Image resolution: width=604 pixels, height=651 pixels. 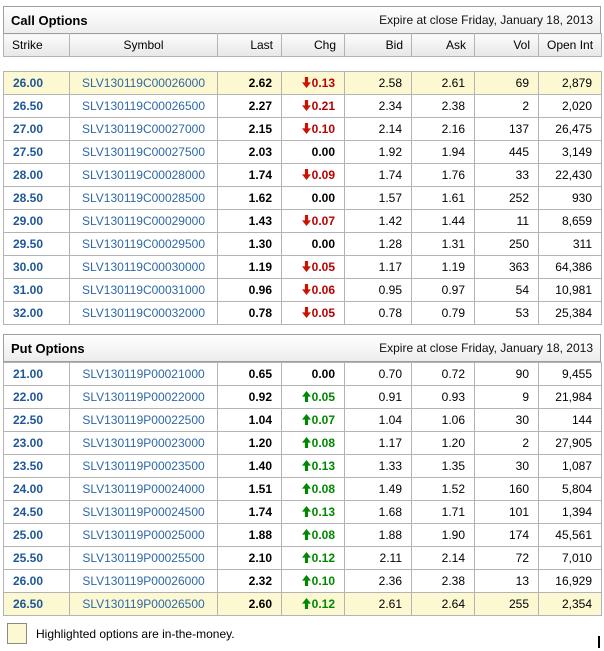 What do you see at coordinates (28, 221) in the screenshot?
I see `strike-link: 29.00` at bounding box center [28, 221].